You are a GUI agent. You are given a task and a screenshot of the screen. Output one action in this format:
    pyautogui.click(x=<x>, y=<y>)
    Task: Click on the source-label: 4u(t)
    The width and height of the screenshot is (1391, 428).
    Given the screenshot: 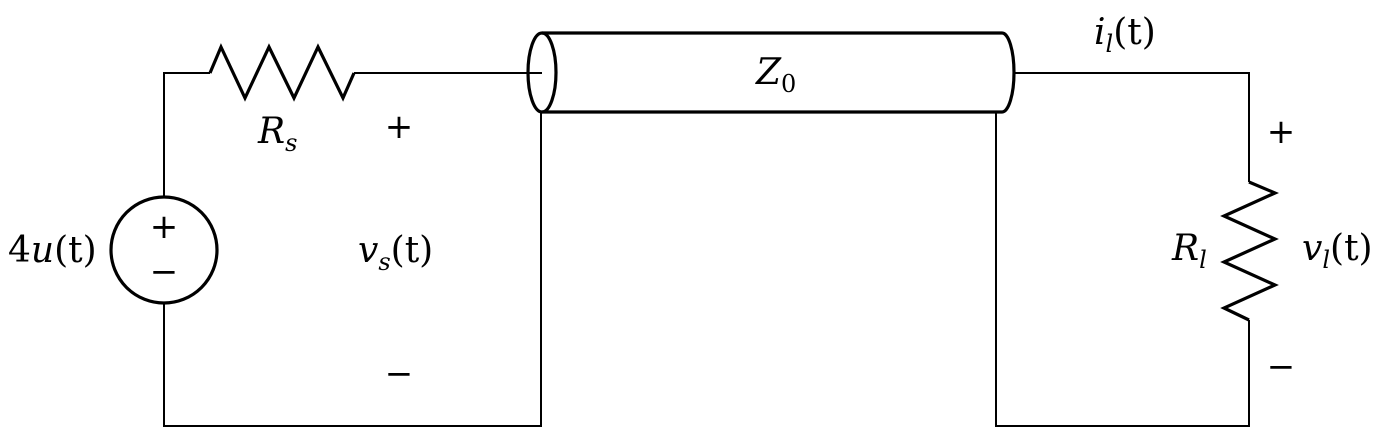 What is the action you would take?
    pyautogui.click(x=52, y=250)
    